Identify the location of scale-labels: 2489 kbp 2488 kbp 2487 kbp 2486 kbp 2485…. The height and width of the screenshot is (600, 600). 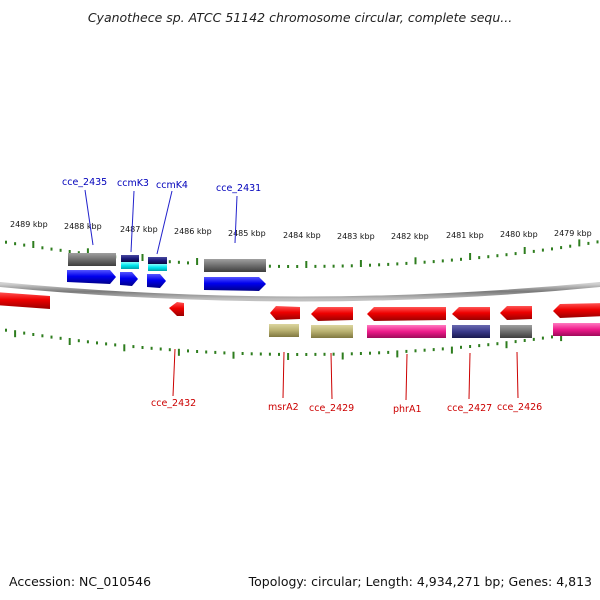
(301, 230).